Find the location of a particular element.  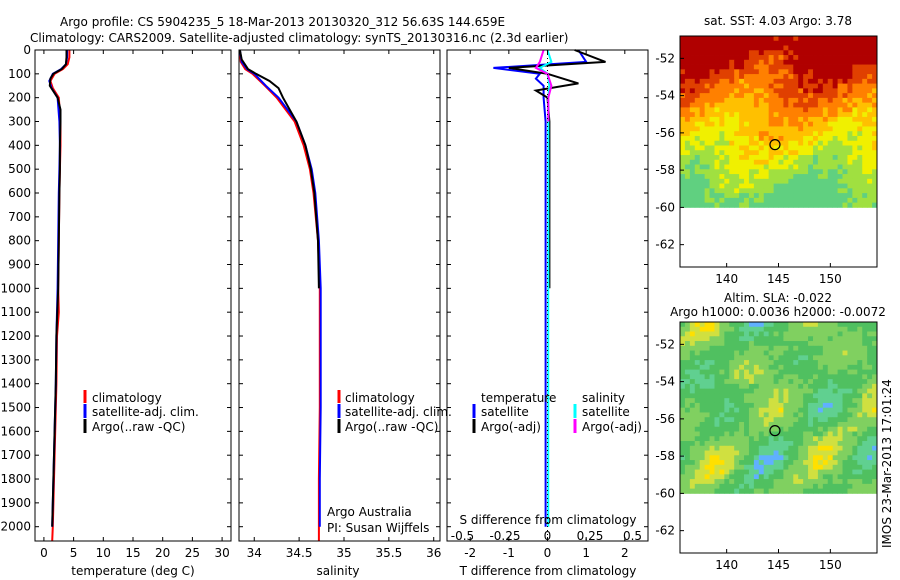

x-tick-label: 10 is located at coordinates (103, 553).